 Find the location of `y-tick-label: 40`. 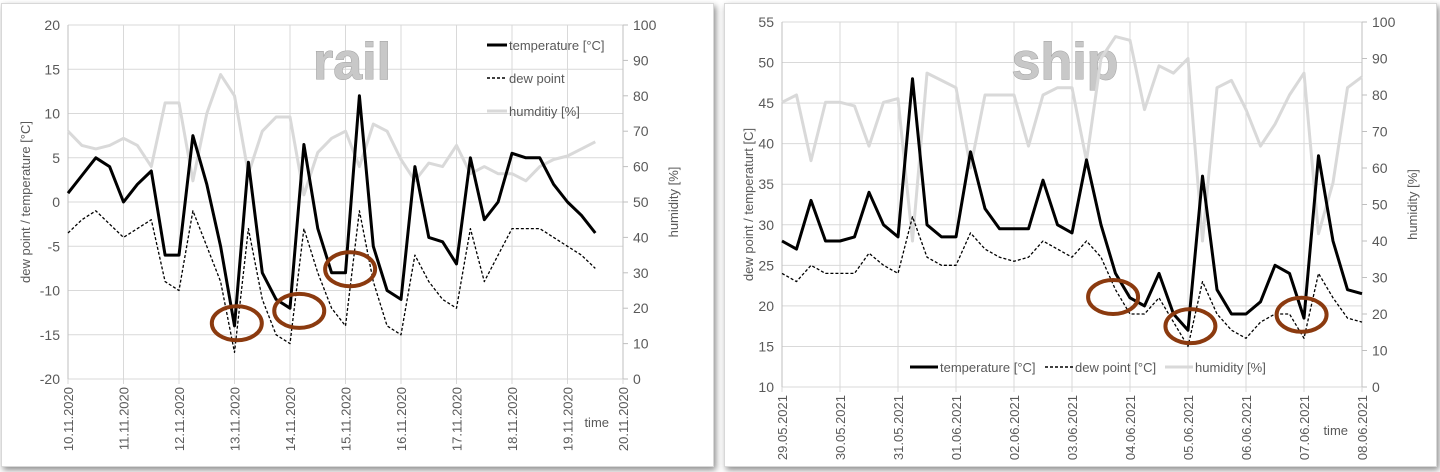

y-tick-label: 40 is located at coordinates (766, 144).